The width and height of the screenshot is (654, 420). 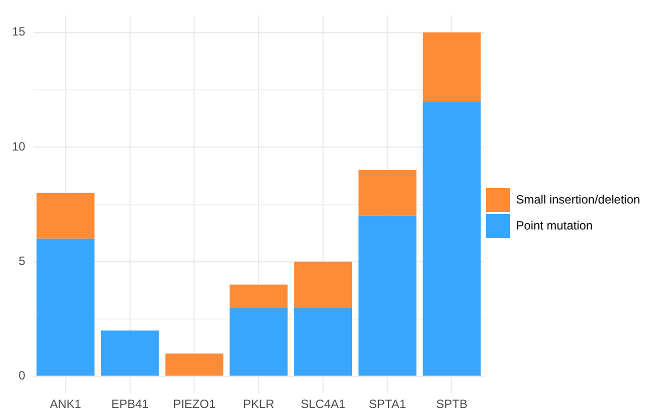 I want to click on legend-label: Point mutation, so click(x=554, y=225).